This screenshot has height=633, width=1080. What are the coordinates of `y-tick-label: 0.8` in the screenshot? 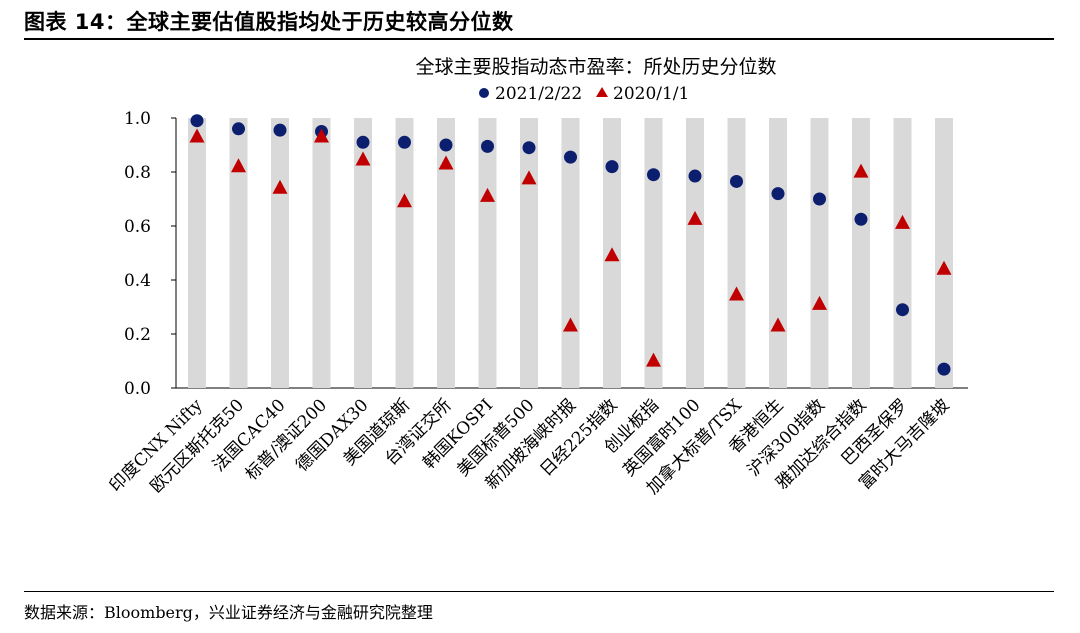 It's located at (137, 173).